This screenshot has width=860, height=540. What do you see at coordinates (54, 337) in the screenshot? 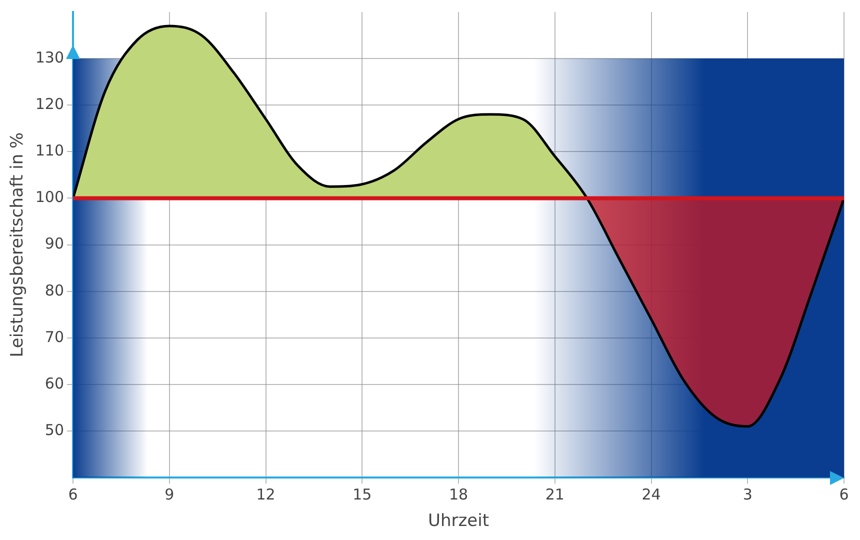
I see `y-tick-label: 70` at bounding box center [54, 337].